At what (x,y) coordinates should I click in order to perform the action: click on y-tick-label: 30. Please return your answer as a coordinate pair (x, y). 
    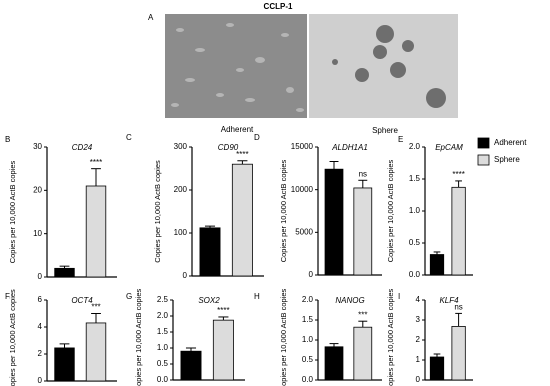
    Looking at the image, I should click on (37, 146).